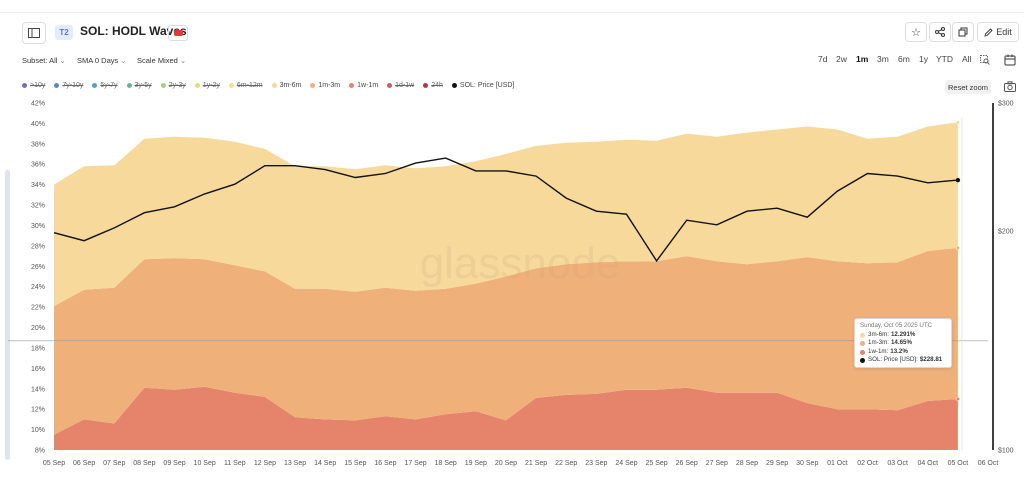  Describe the element at coordinates (1006, 451) in the screenshot. I see `y-right-tick-label: $100` at that location.